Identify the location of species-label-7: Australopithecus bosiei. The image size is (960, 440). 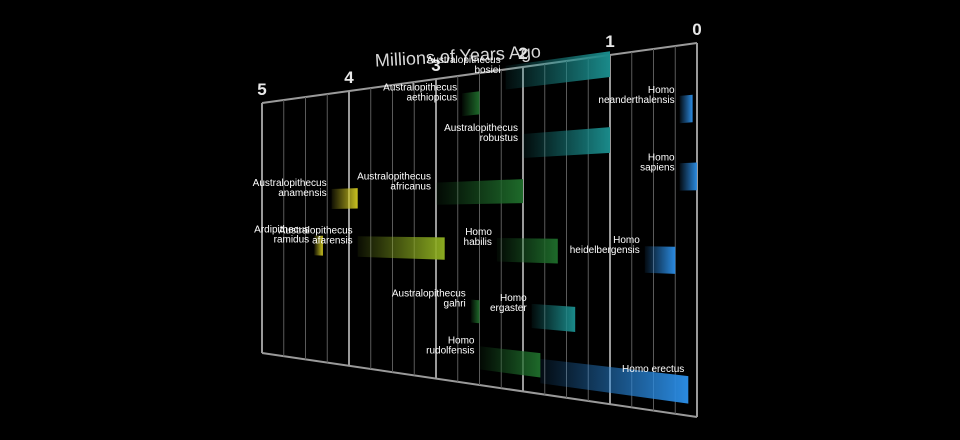
(464, 65).